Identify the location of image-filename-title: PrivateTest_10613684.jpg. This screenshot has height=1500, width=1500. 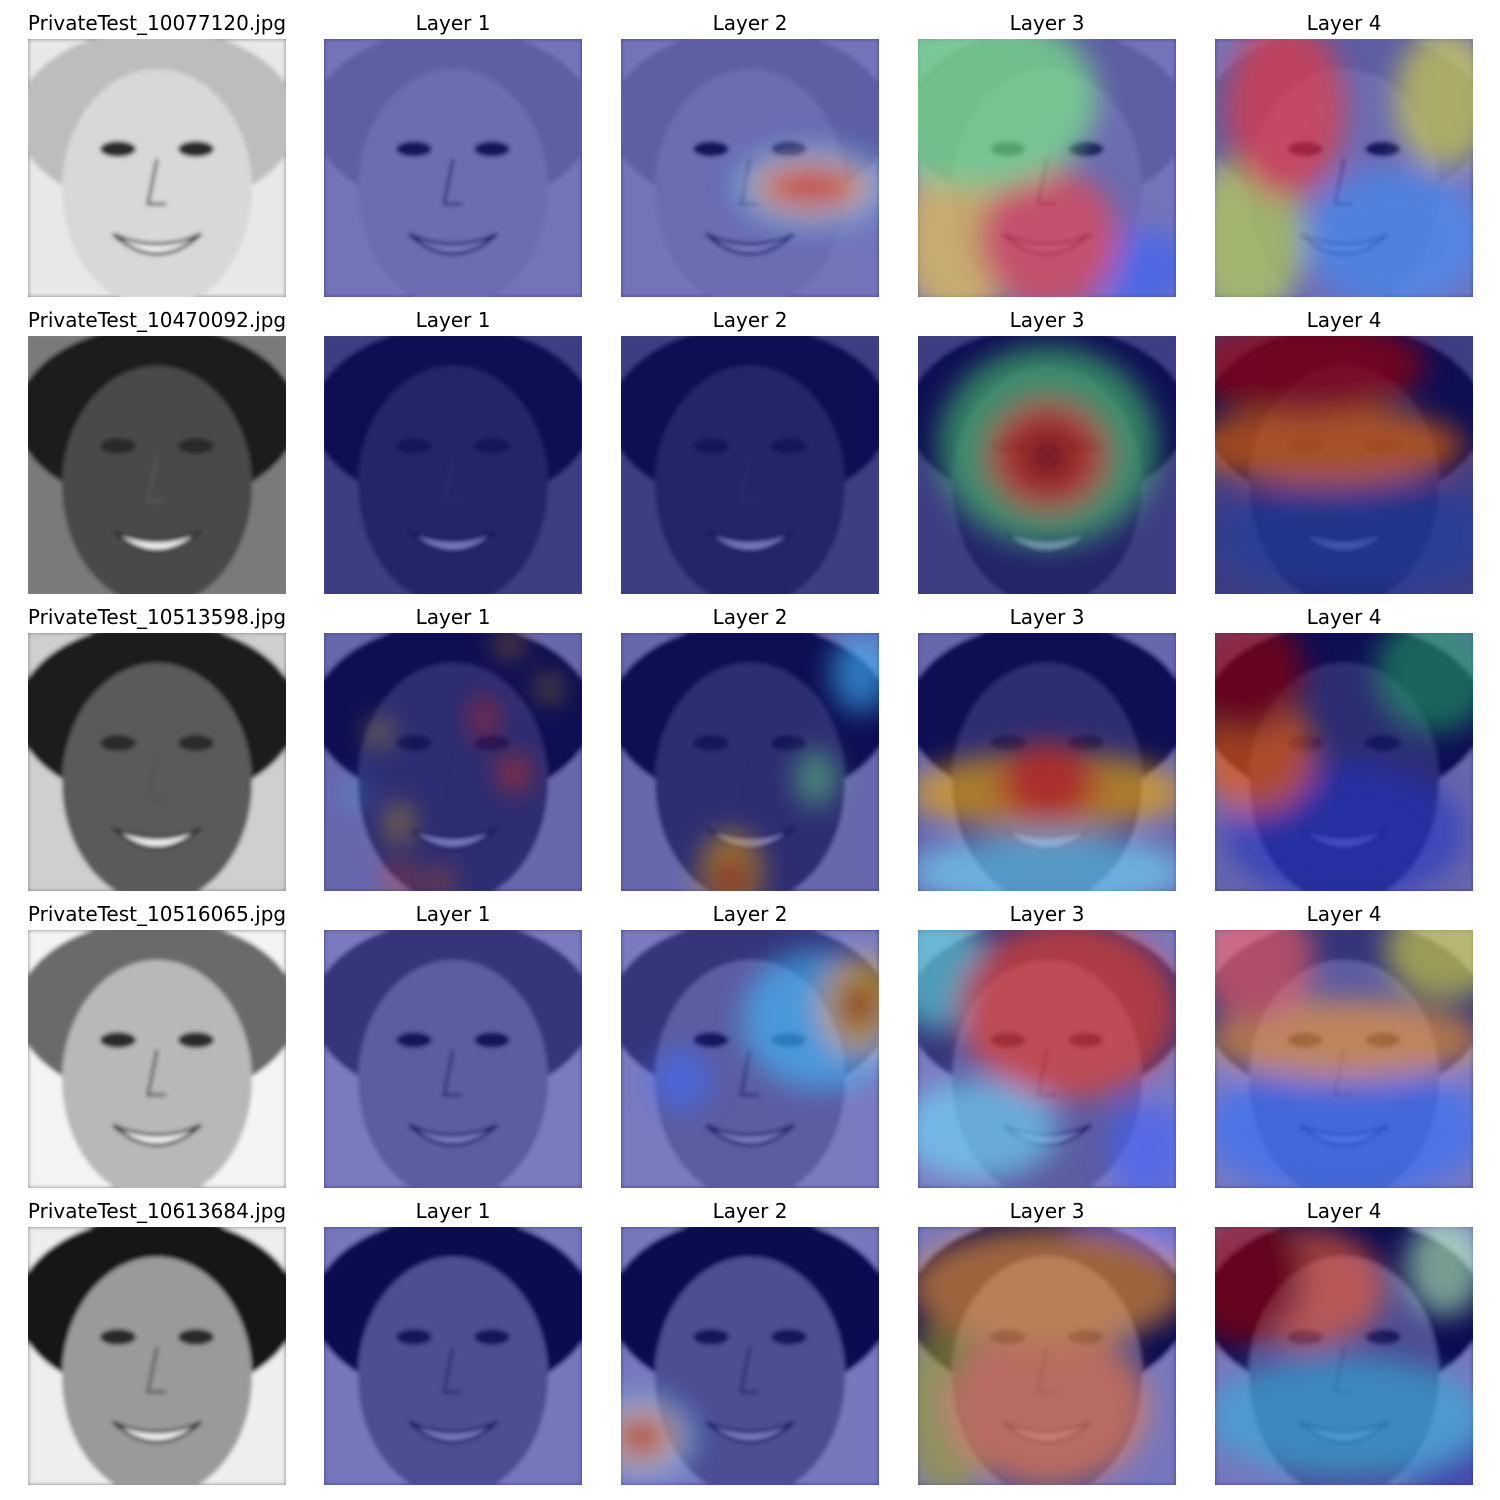
(157, 1211).